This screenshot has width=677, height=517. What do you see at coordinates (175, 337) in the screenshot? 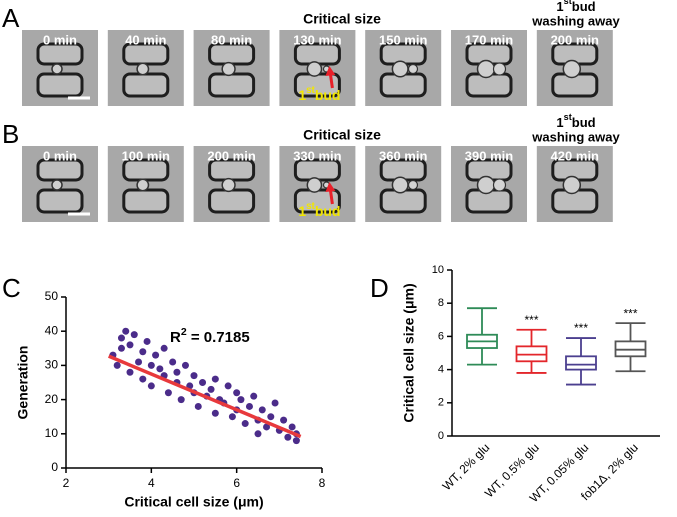
I see `r-squared-base: R` at bounding box center [175, 337].